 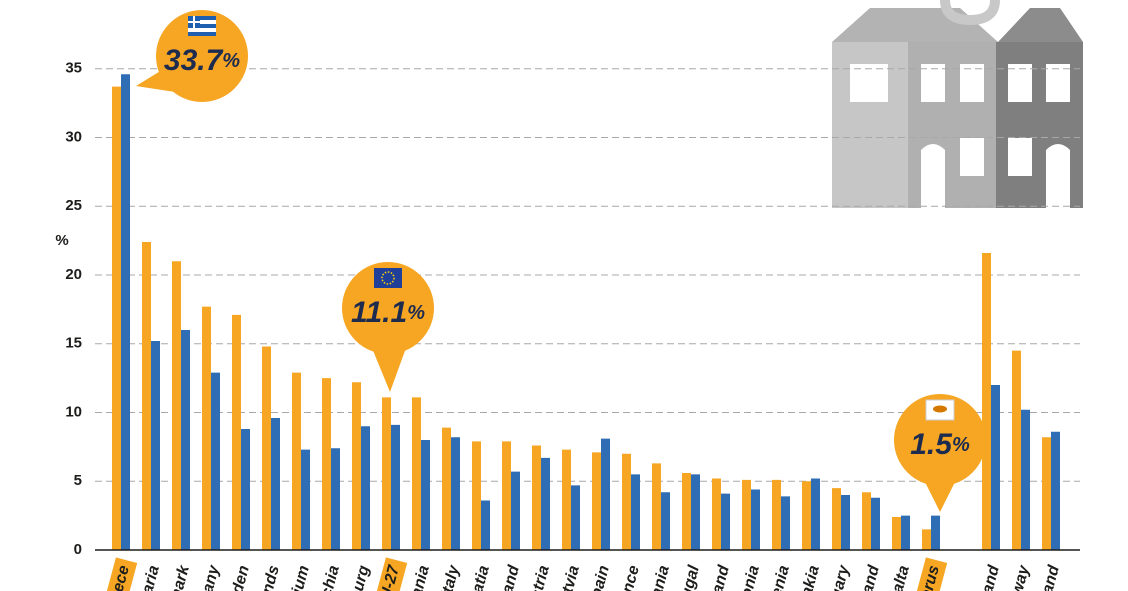 I want to click on y-tick-label: 15, so click(x=73, y=343).